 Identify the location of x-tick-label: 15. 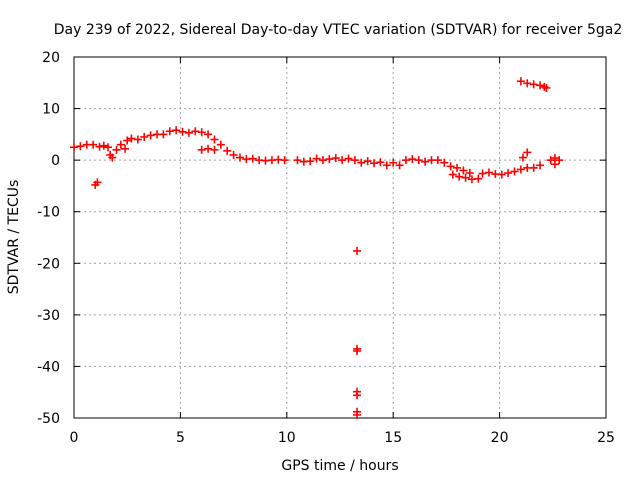
(393, 438).